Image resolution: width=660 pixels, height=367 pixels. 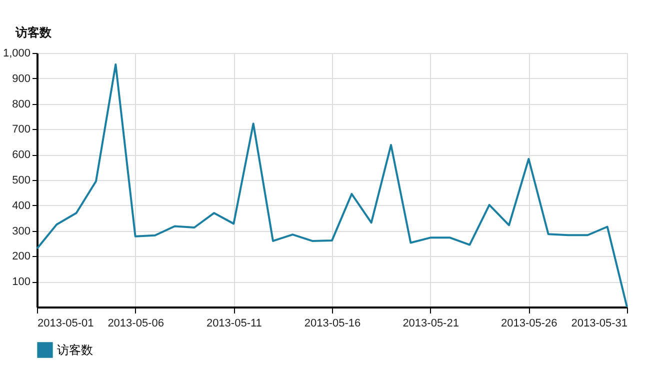 What do you see at coordinates (66, 324) in the screenshot?
I see `x-tick-label: 2013-05-01` at bounding box center [66, 324].